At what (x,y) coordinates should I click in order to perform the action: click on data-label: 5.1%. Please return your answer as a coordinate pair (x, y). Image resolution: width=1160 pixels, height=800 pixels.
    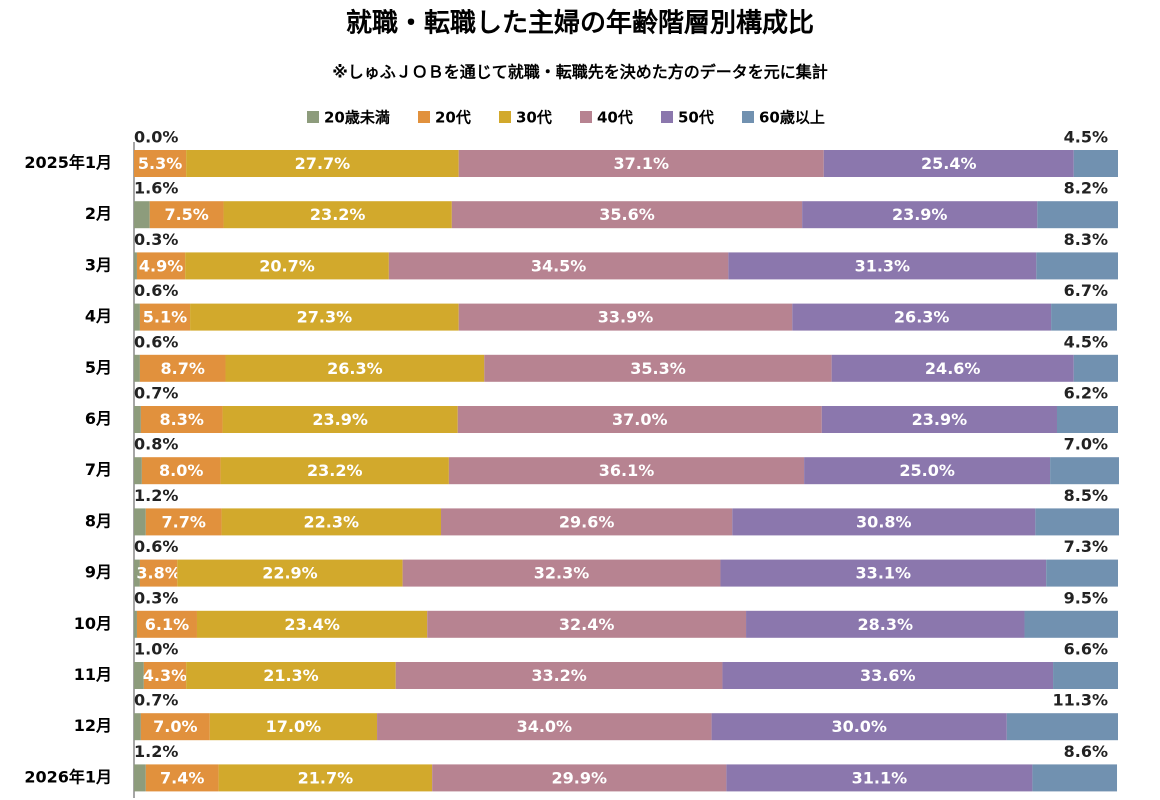
    Looking at the image, I should click on (165, 317).